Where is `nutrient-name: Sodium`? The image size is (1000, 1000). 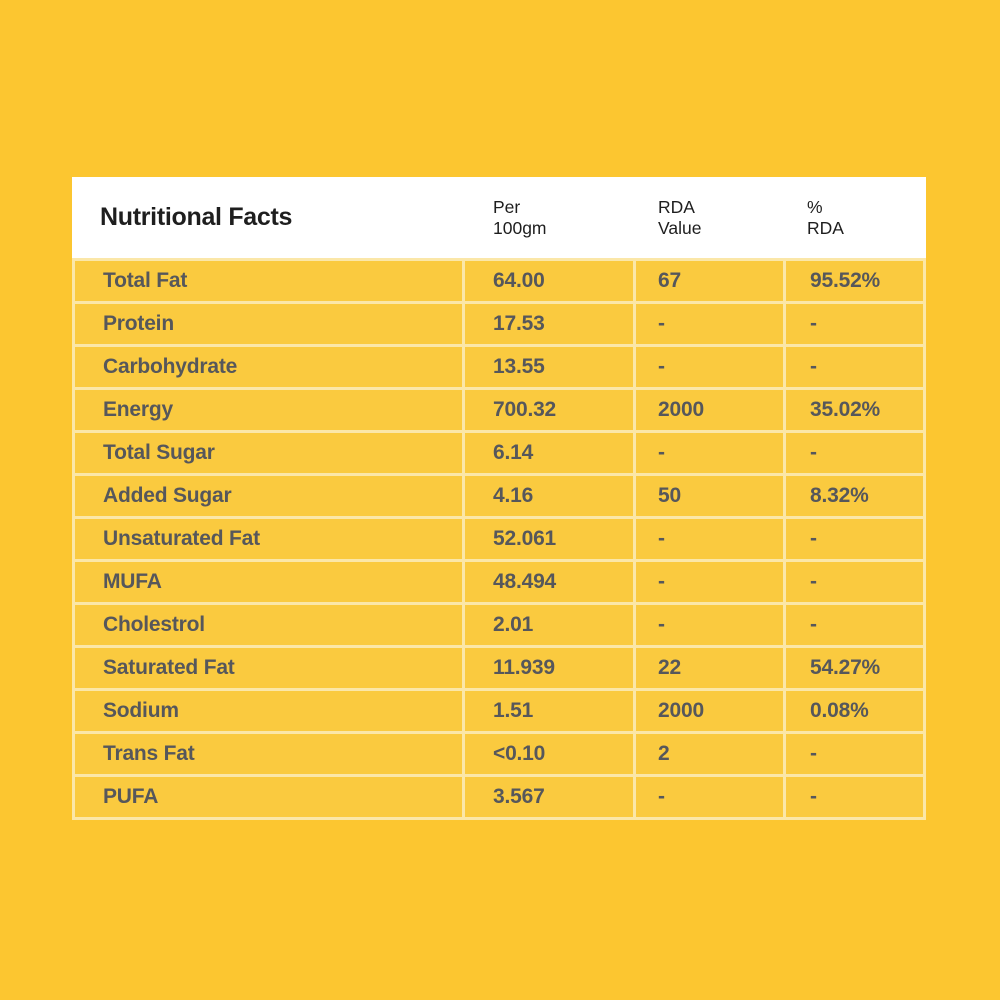 nutrient-name: Sodium is located at coordinates (268, 711).